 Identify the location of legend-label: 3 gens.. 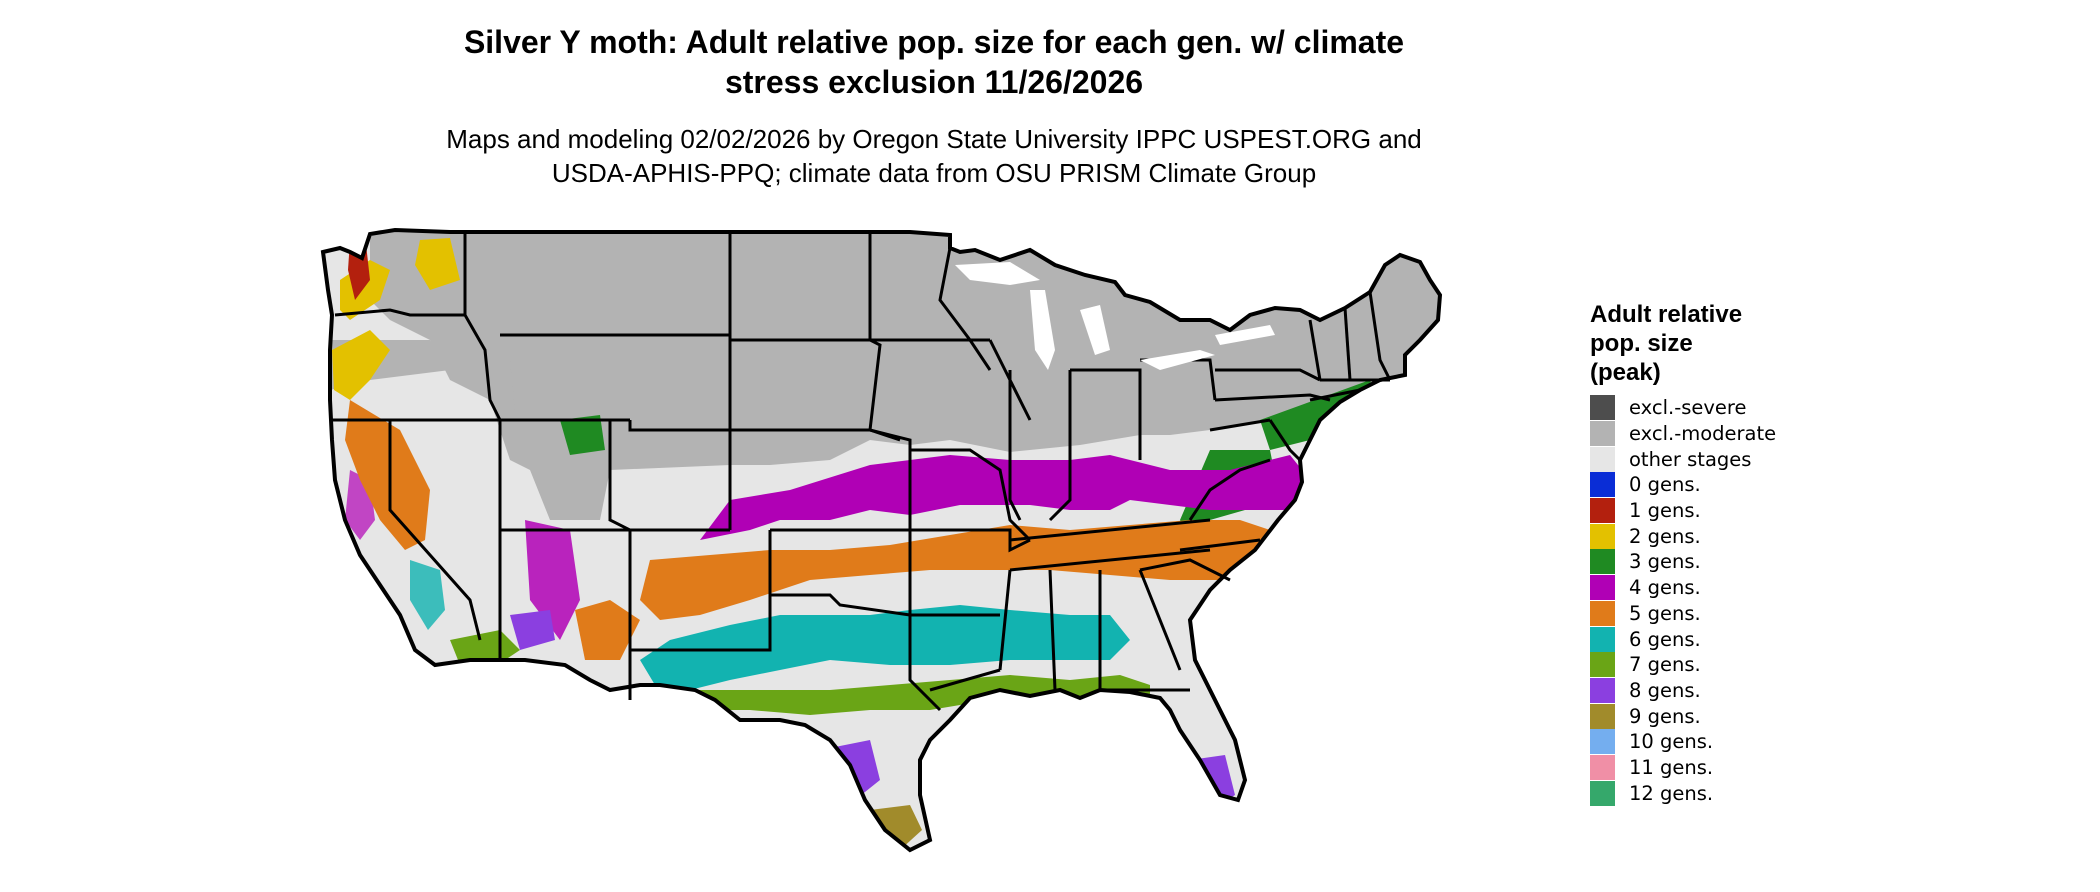
(1665, 562).